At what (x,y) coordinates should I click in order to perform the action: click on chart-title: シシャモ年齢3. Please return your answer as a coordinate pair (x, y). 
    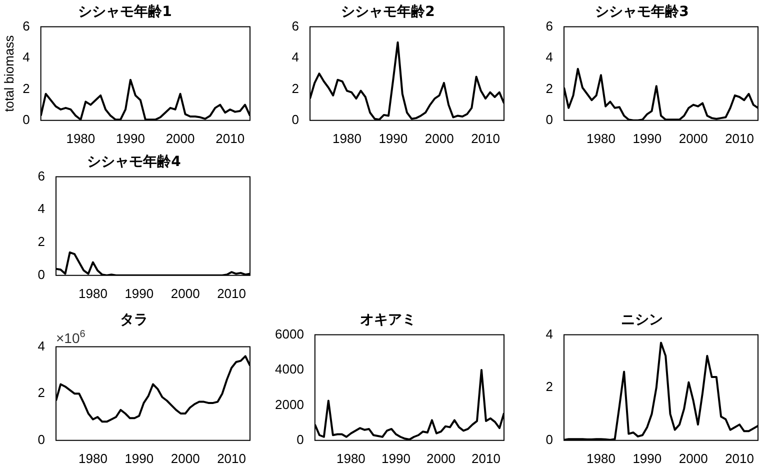
    Looking at the image, I should click on (642, 12).